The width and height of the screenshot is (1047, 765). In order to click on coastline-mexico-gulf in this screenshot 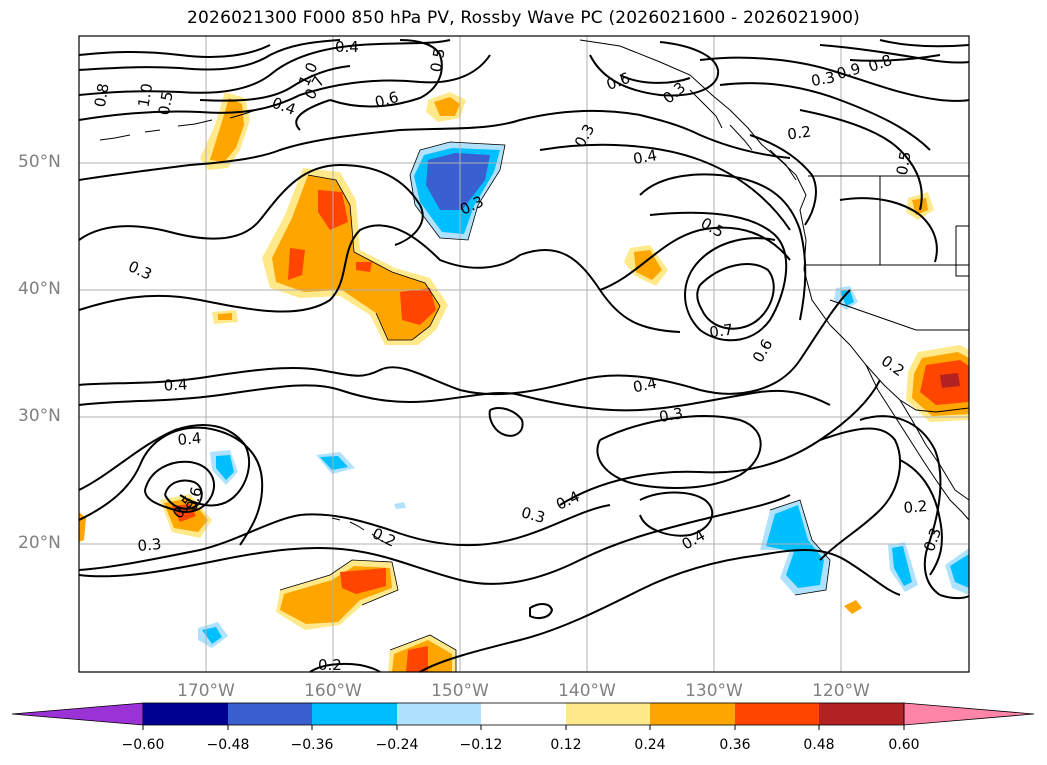, I will do `click(934, 450)`.